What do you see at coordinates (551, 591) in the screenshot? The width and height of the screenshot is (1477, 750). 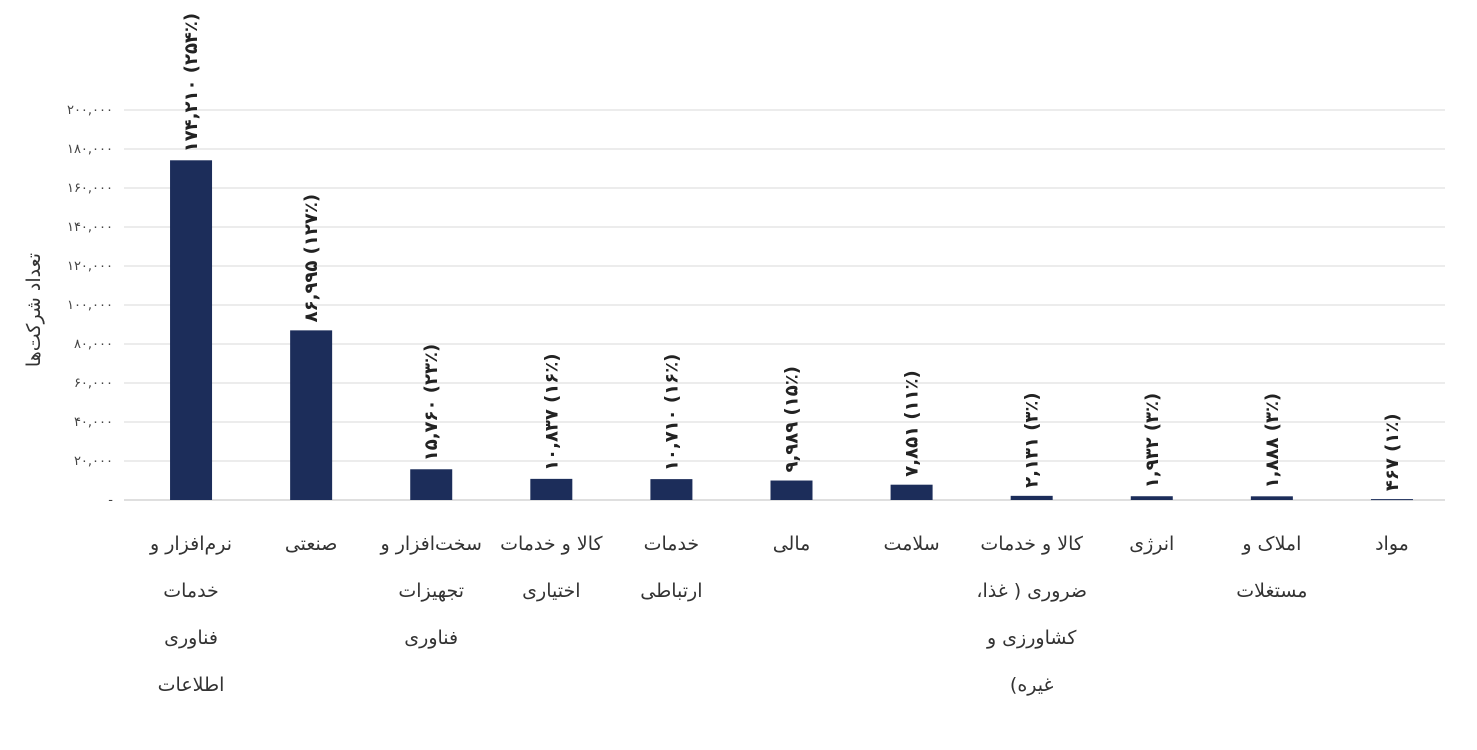 I see `category-label-line: اختیاری` at bounding box center [551, 591].